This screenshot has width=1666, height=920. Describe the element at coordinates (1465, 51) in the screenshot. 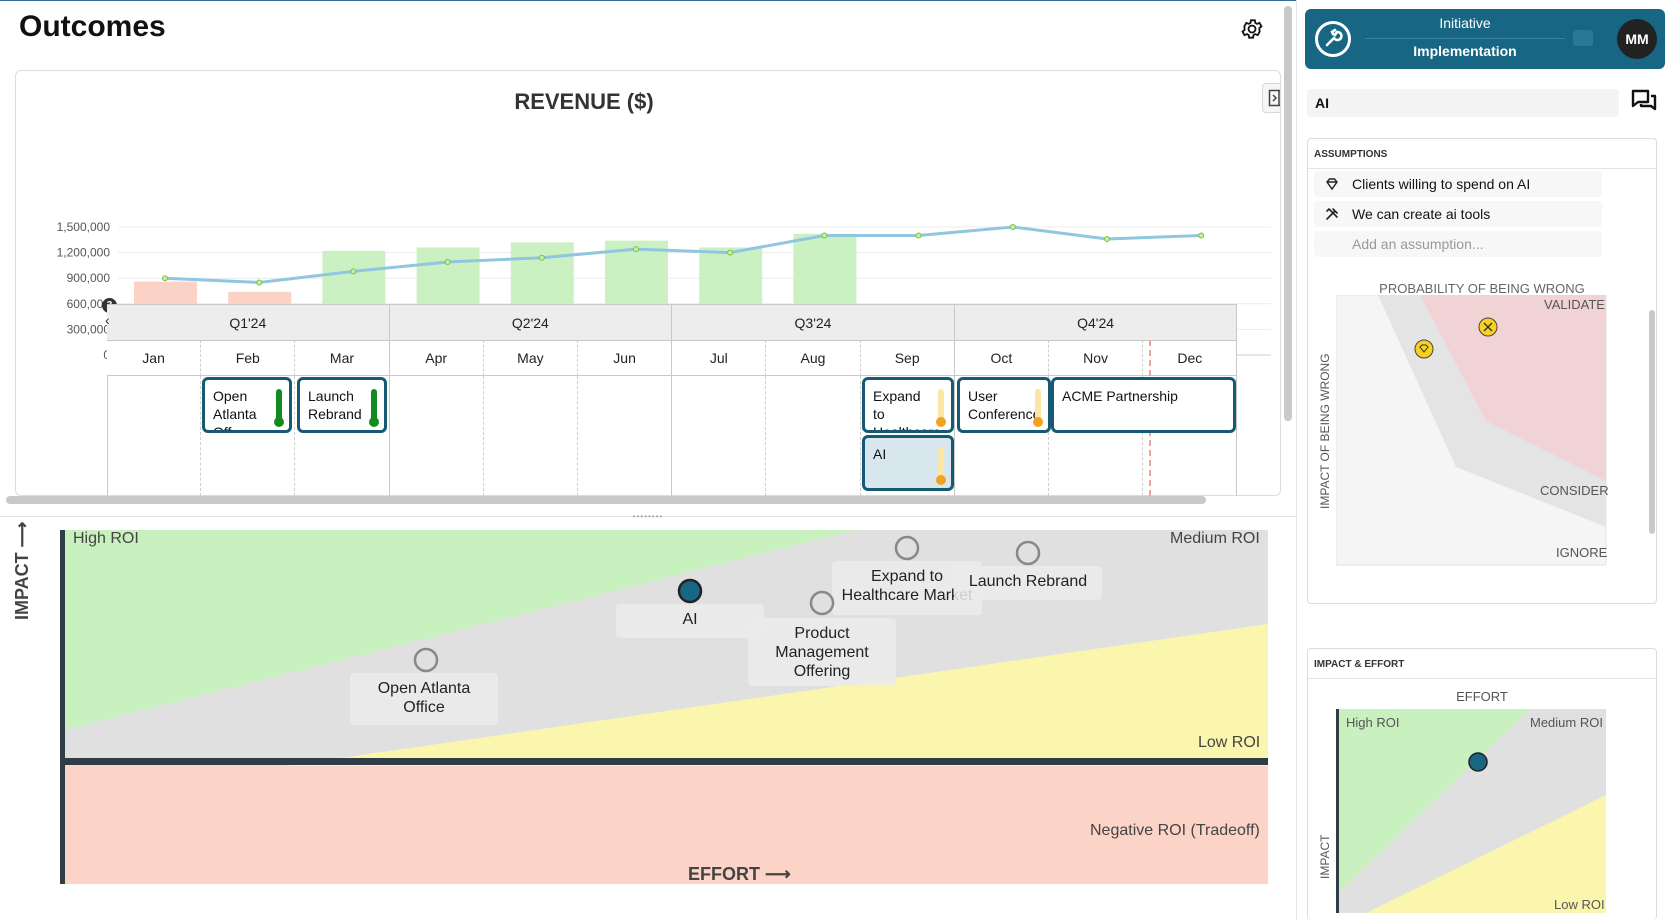

I see `header-implementation-label: Implementation` at that location.